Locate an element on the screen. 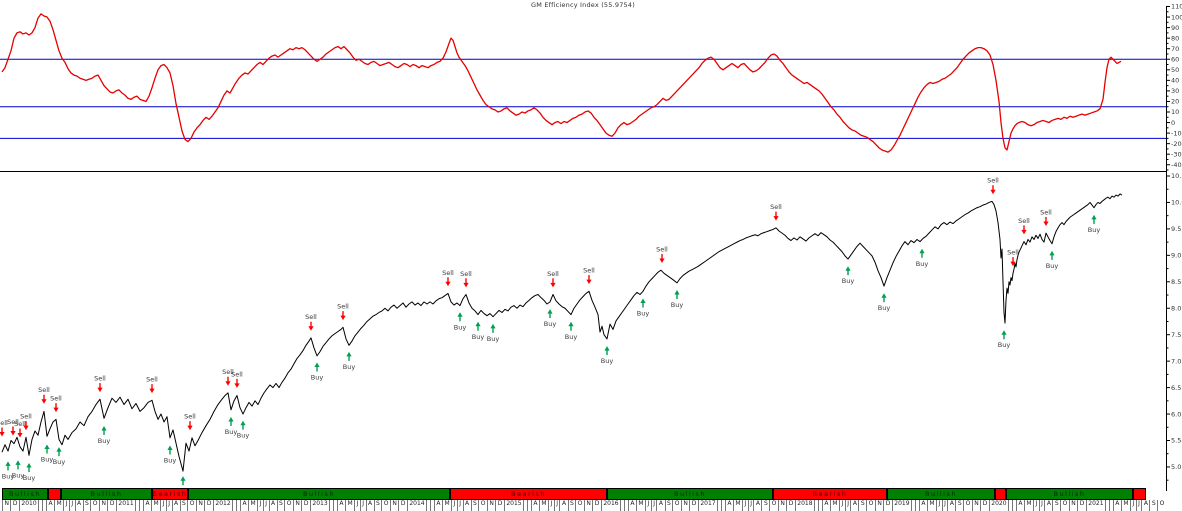 The image size is (1182, 511). regime-segment-bearish is located at coordinates (1139, 494).